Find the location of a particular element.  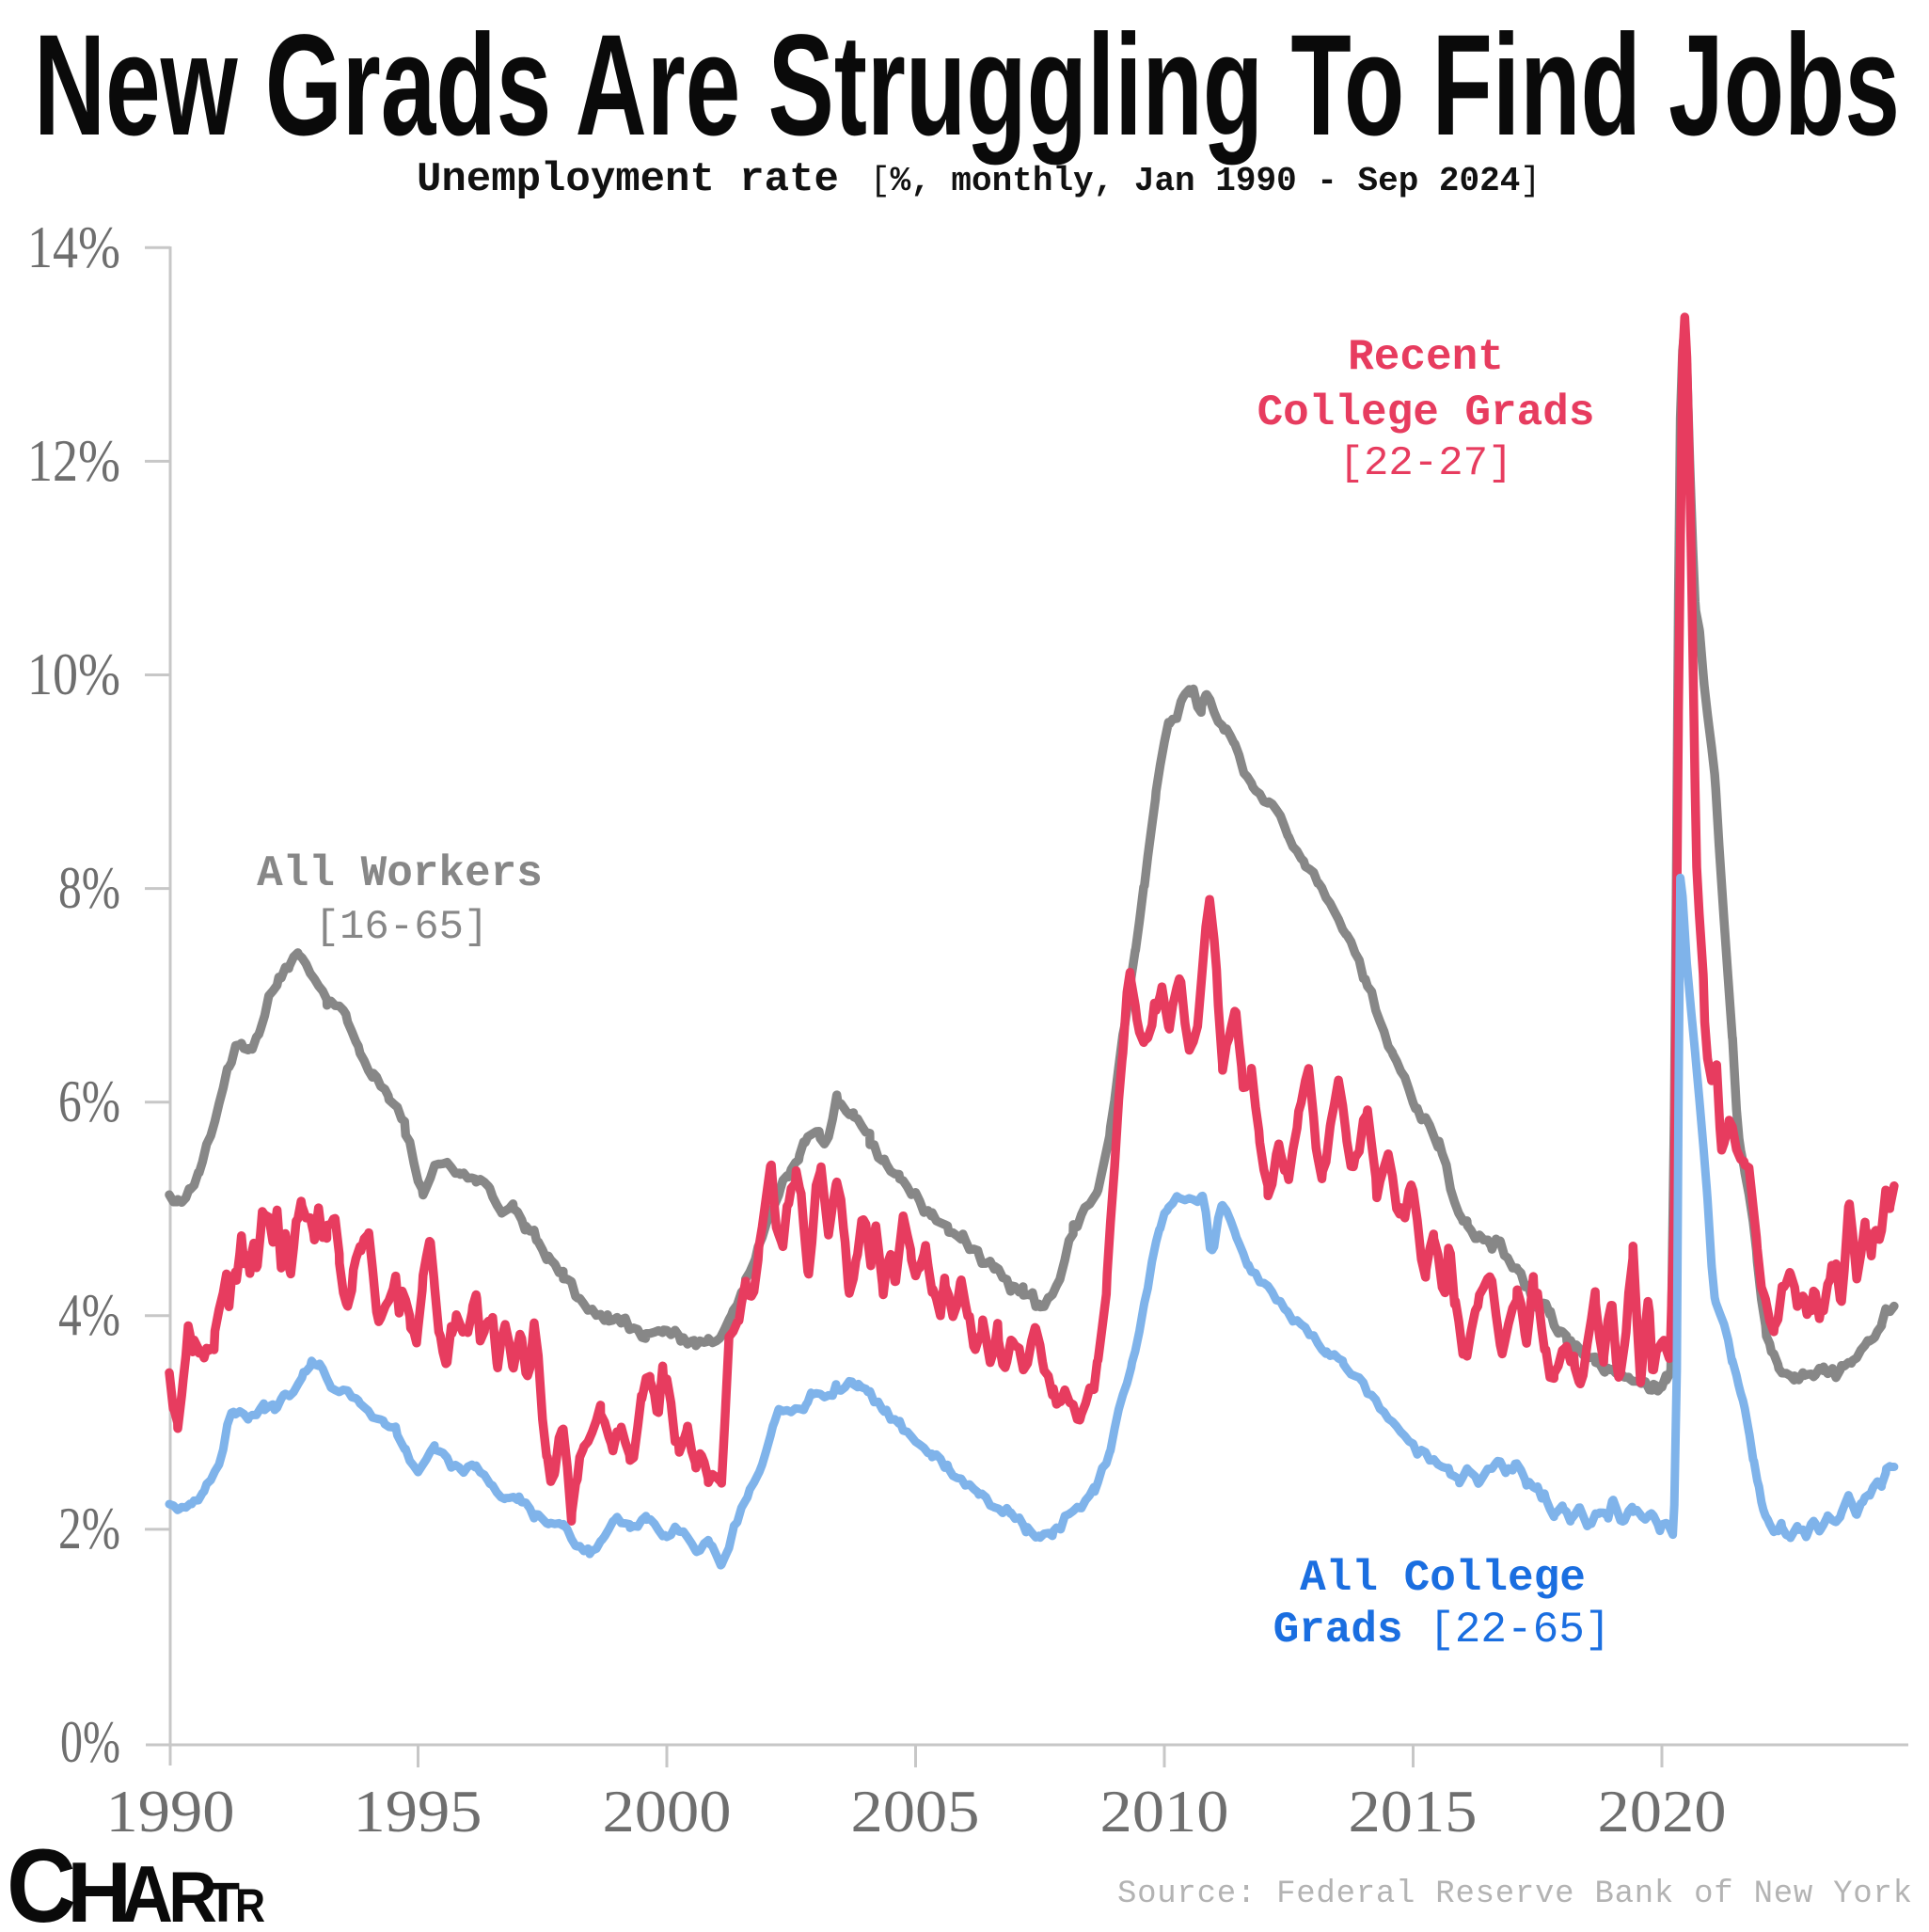

svg-text: 2015 is located at coordinates (1414, 1812).